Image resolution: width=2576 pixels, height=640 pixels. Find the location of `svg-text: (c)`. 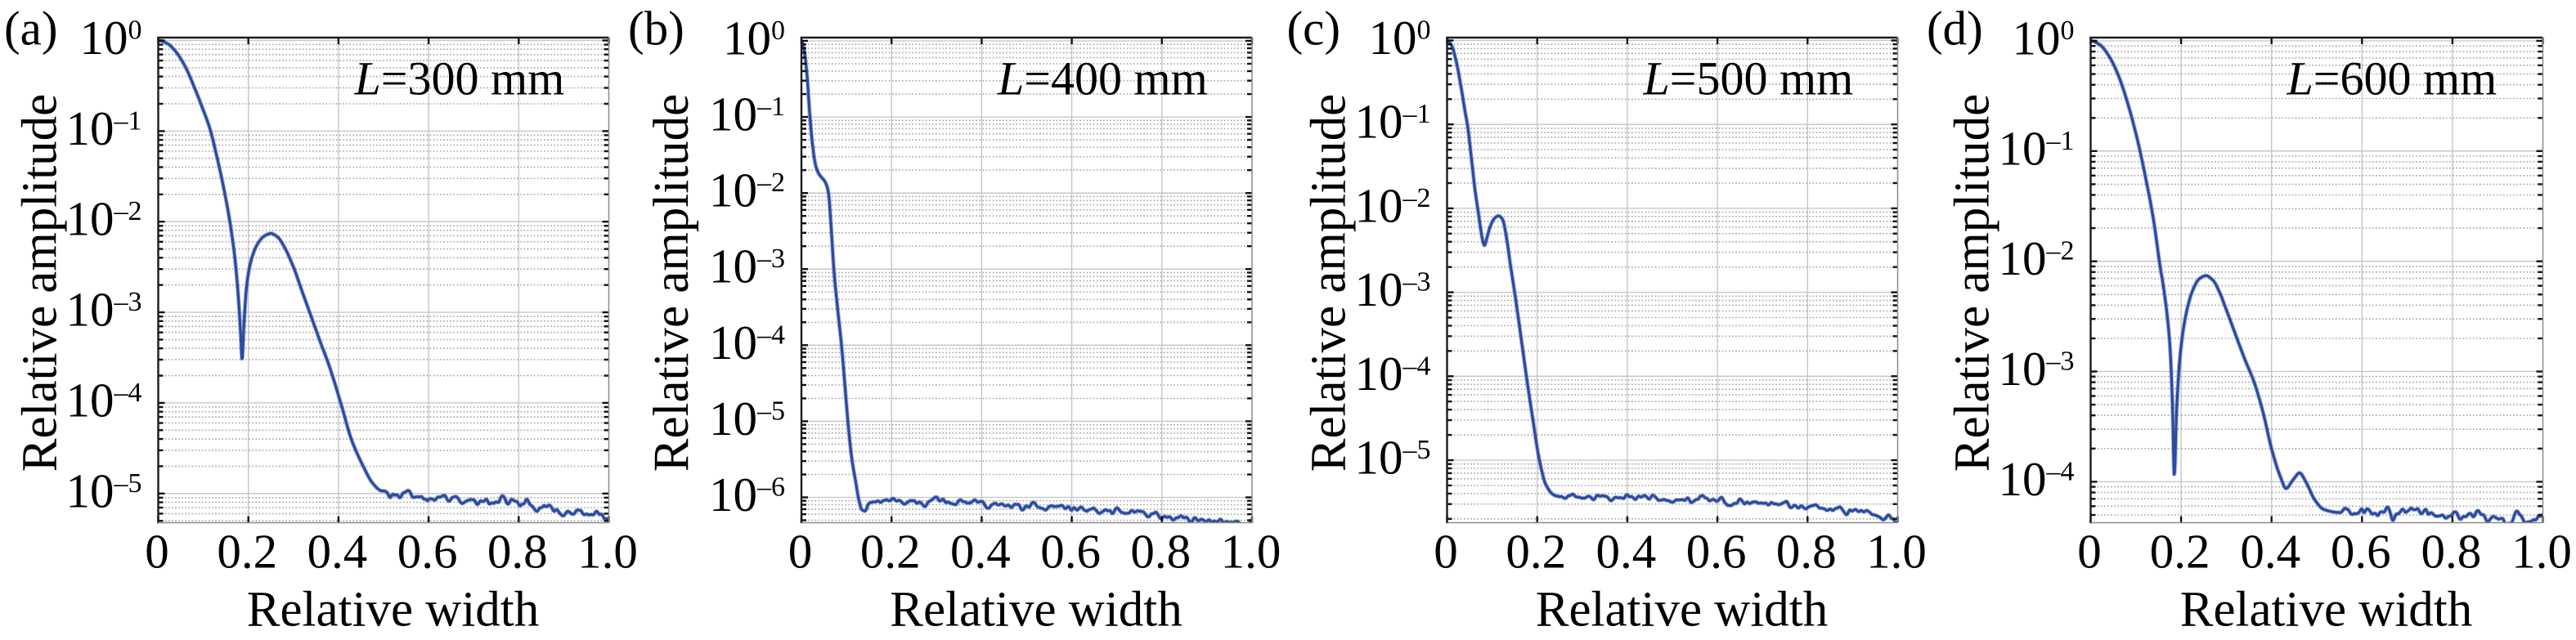

svg-text: (c) is located at coordinates (1313, 29).